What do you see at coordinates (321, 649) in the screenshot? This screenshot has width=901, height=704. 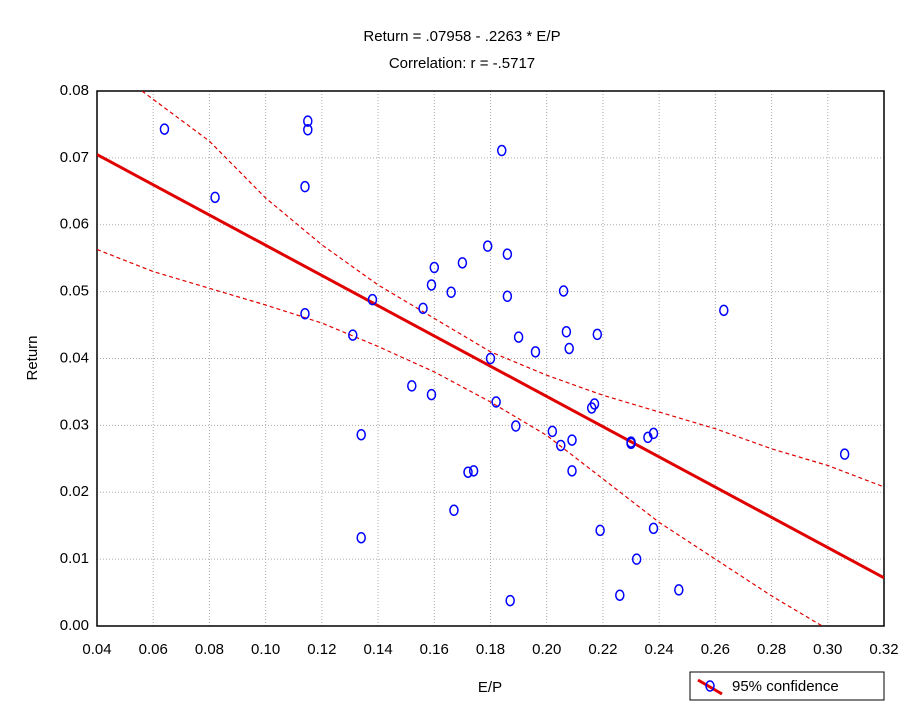 I see `x-tick-label: 0.12` at bounding box center [321, 649].